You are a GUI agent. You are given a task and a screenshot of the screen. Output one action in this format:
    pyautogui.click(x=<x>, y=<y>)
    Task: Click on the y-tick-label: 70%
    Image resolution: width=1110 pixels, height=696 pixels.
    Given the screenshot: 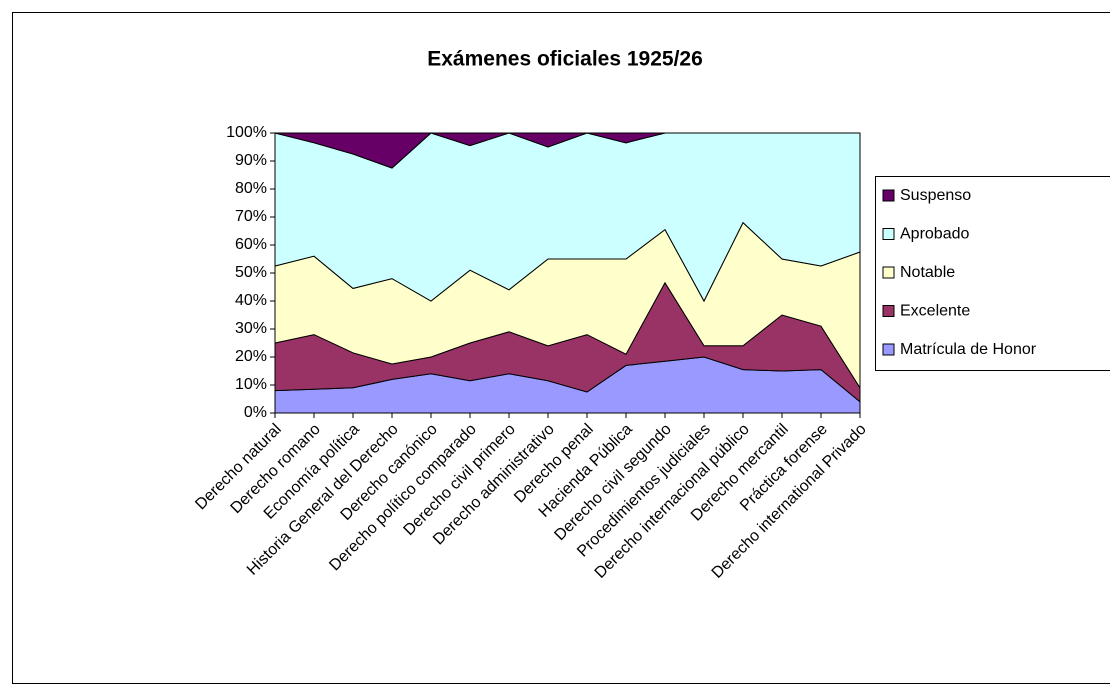 What is the action you would take?
    pyautogui.click(x=251, y=216)
    